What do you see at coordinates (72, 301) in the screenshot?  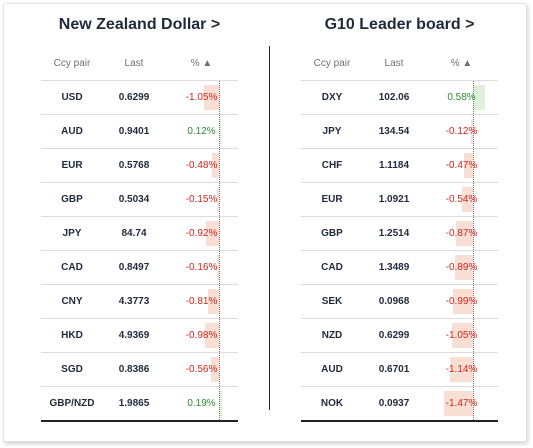 I see `ccy-pair-cell: CNY` at bounding box center [72, 301].